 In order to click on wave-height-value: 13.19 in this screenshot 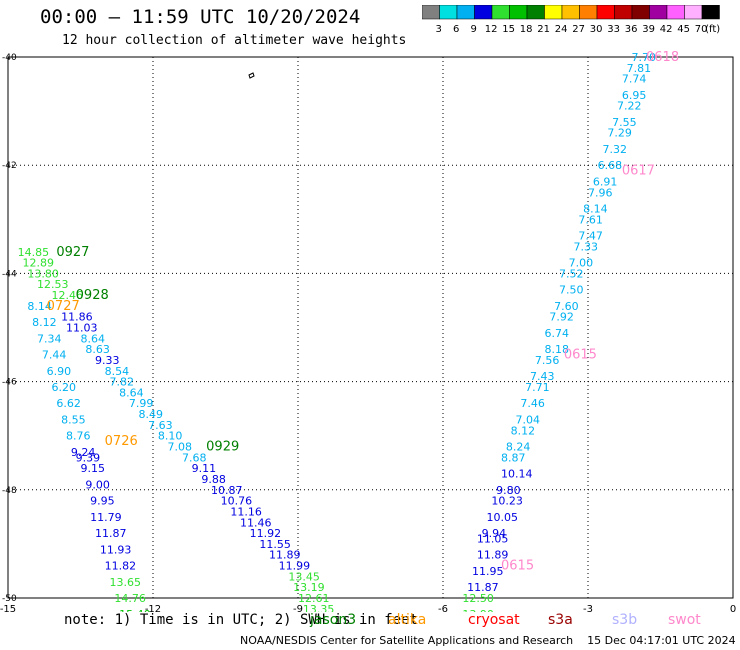, I will do `click(309, 587)`.